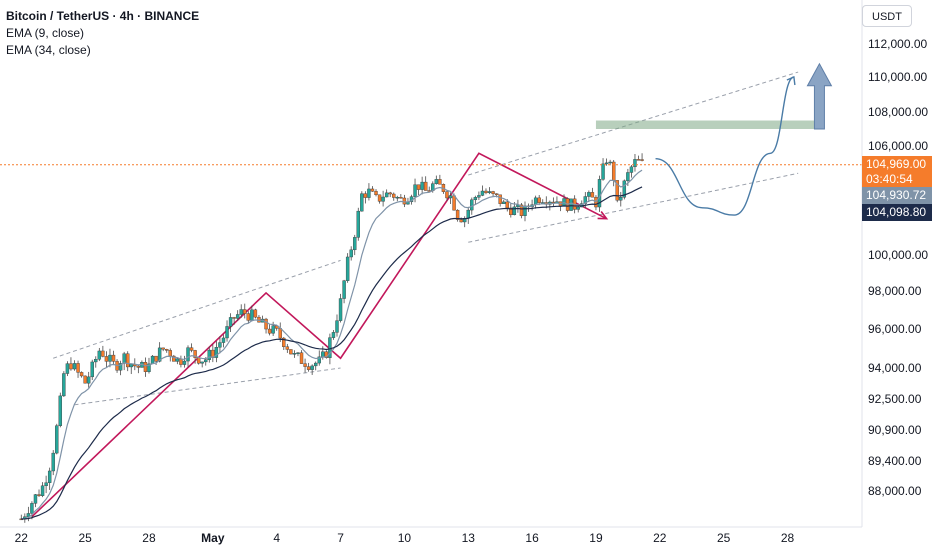 This screenshot has height=550, width=932. What do you see at coordinates (469, 538) in the screenshot?
I see `x-tick-label: 13` at bounding box center [469, 538].